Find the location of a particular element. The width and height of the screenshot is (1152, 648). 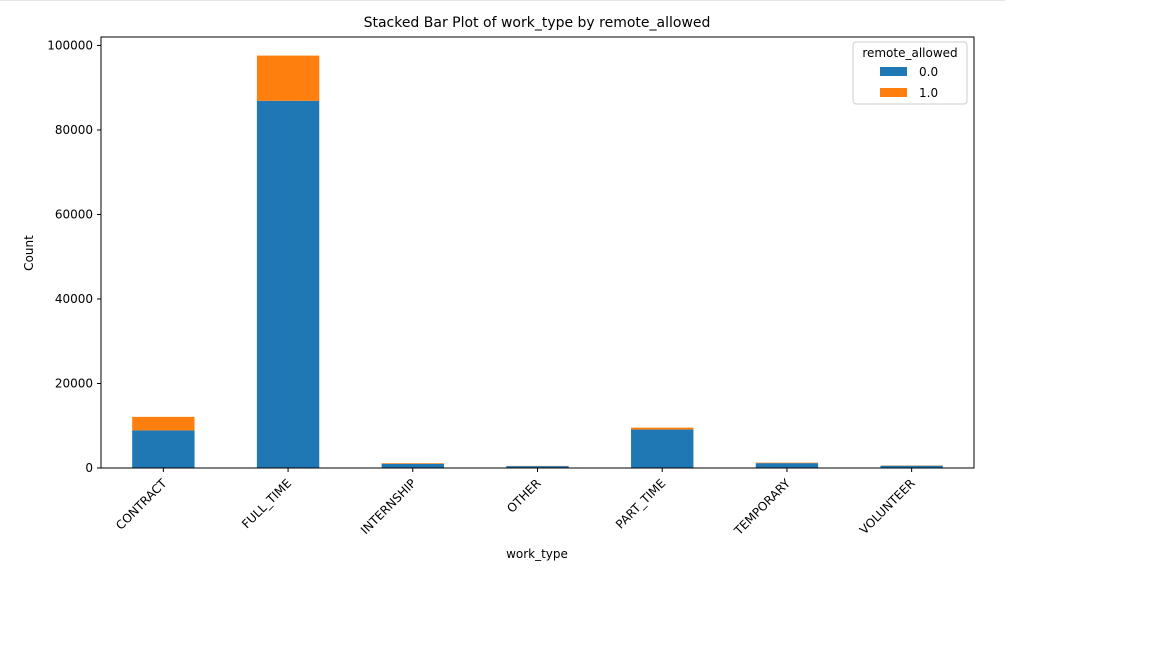

y-tick-label: 40000 is located at coordinates (74, 299).